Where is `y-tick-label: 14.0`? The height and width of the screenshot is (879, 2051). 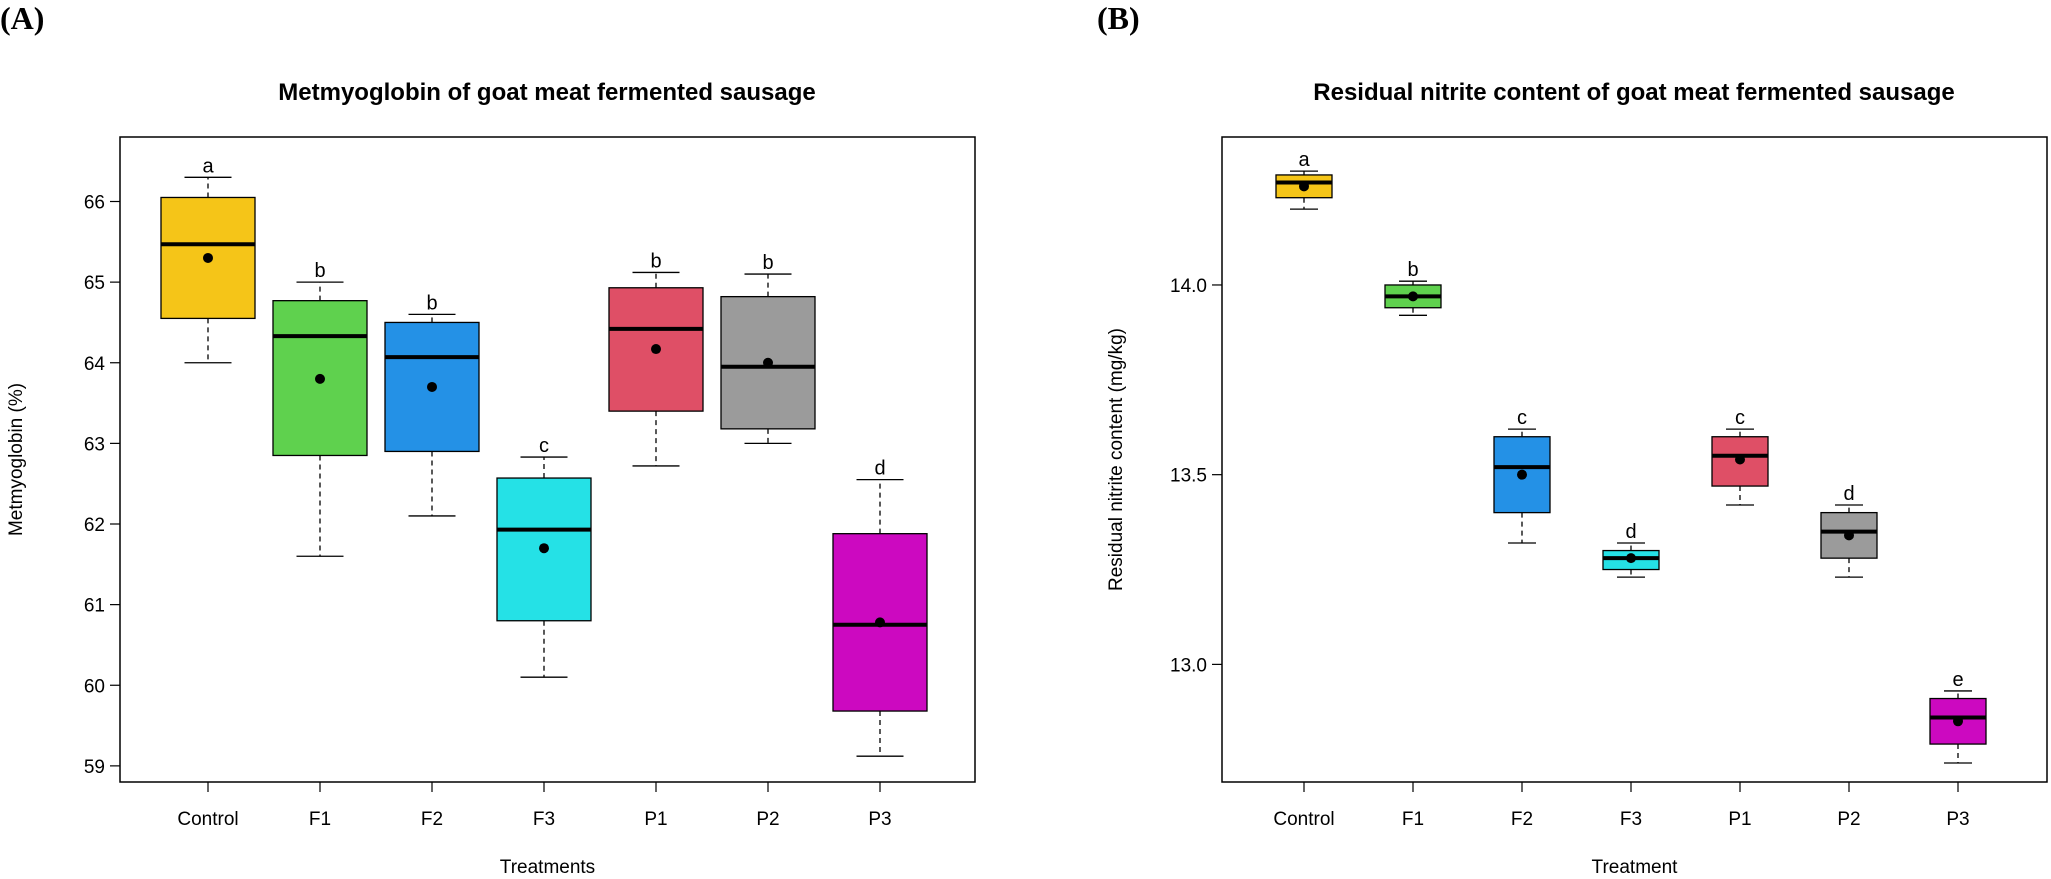 y-tick-label: 14.0 is located at coordinates (1188, 286).